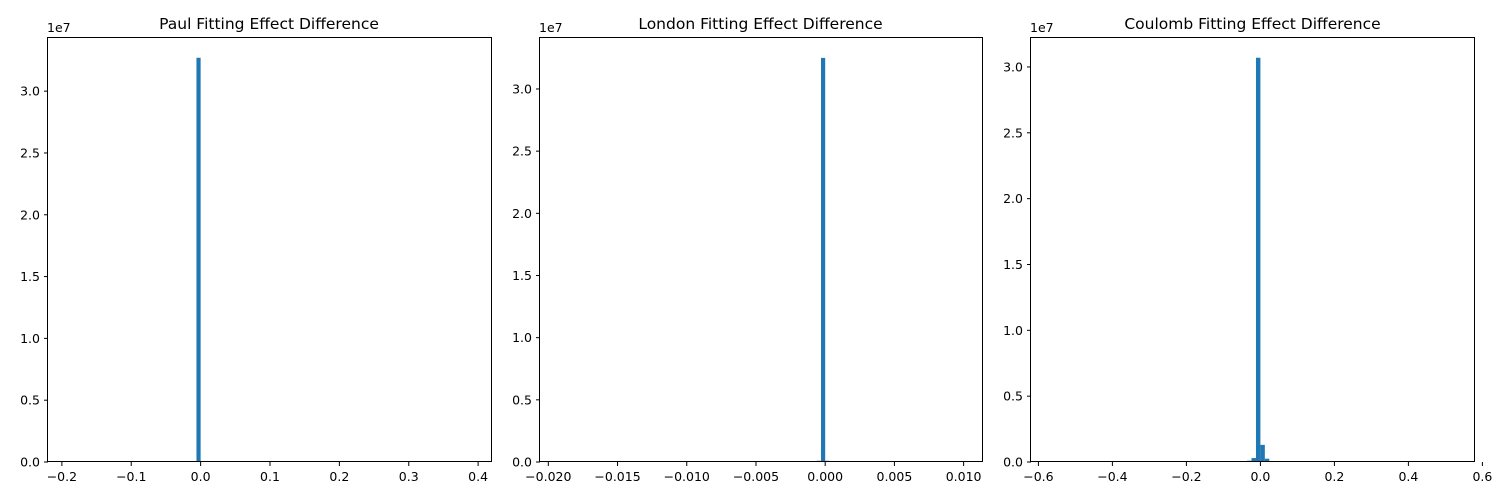 Image resolution: width=1500 pixels, height=500 pixels. I want to click on bars, so click(198, 259).